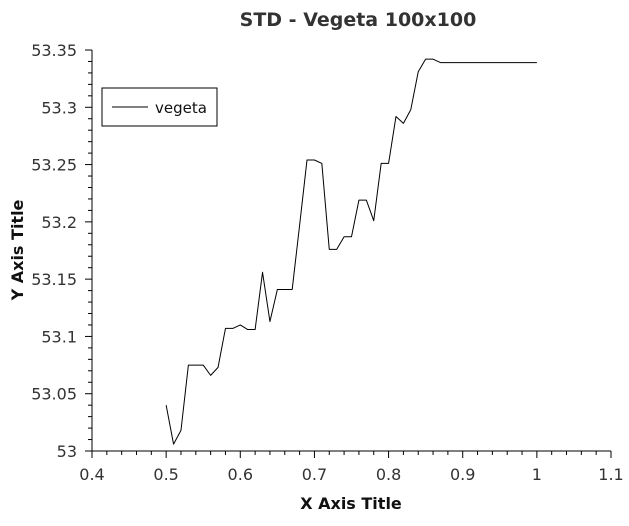  I want to click on y-tick-label: 53.1, so click(59, 336).